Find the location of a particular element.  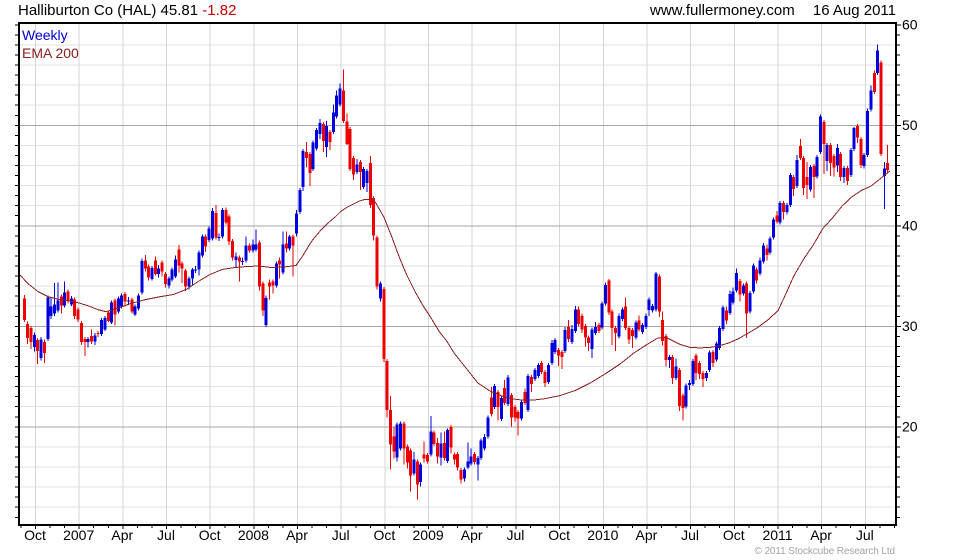

svg-text: 2009 is located at coordinates (428, 535).